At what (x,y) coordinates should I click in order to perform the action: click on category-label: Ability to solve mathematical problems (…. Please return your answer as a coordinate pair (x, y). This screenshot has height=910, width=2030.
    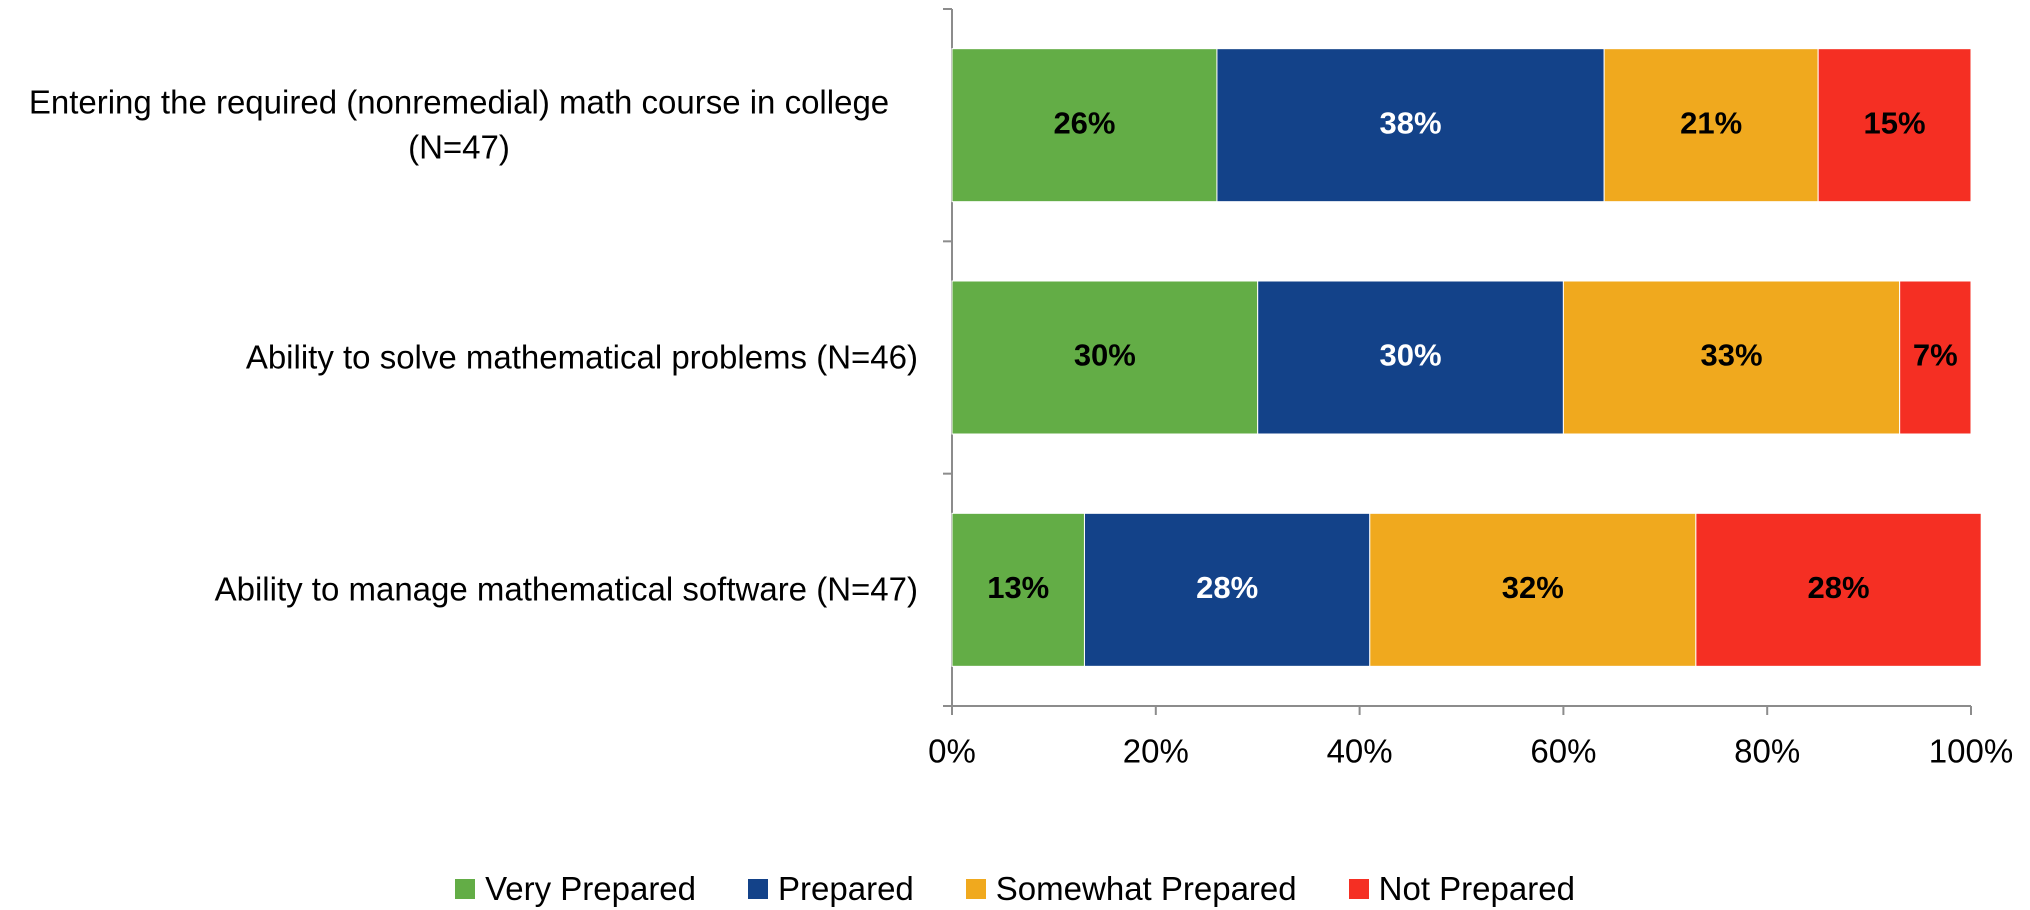
    Looking at the image, I should click on (581, 357).